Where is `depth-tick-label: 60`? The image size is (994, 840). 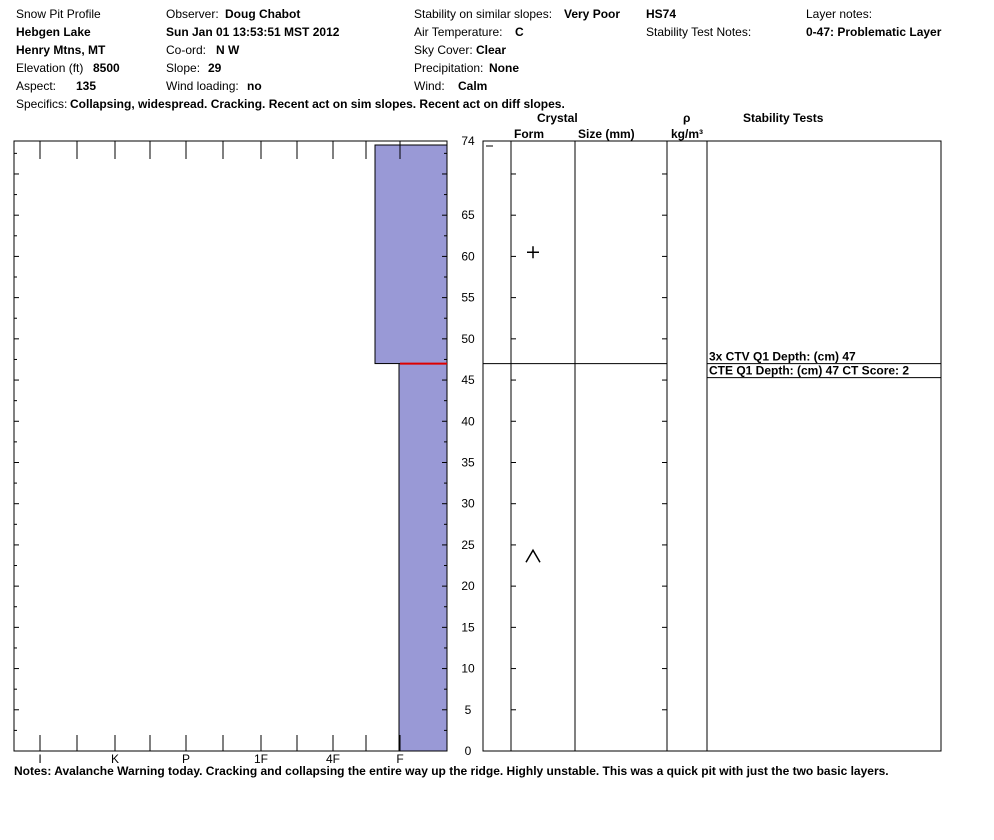
depth-tick-label: 60 is located at coordinates (468, 256).